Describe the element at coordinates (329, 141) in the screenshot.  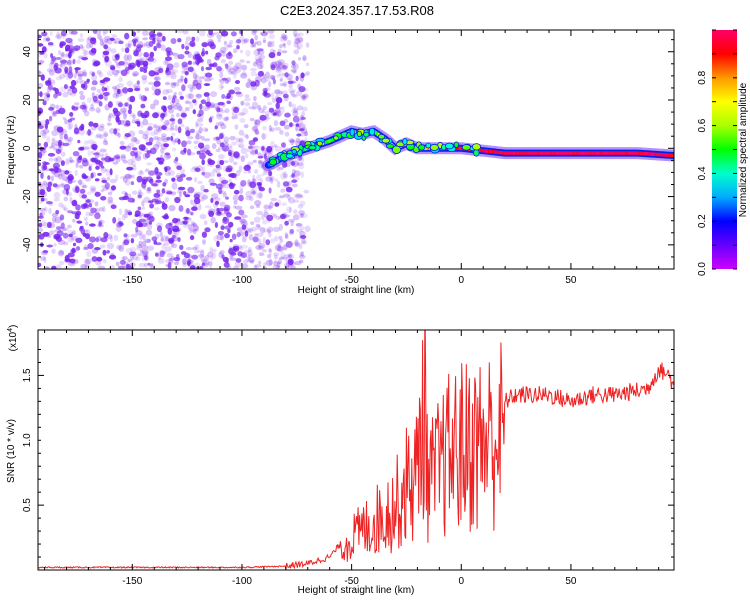
I see `doppler-segment` at that location.